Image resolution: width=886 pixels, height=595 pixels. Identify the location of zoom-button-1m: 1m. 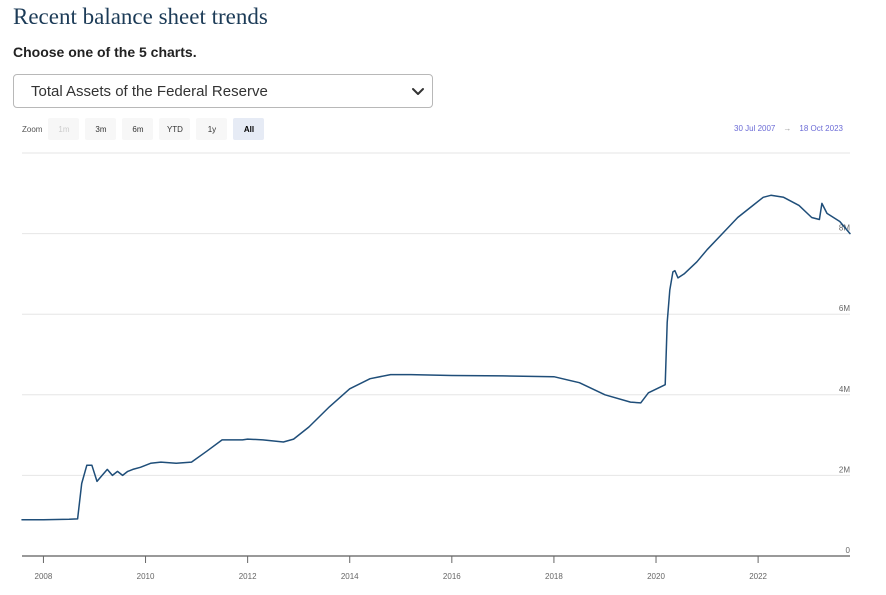
(64, 129).